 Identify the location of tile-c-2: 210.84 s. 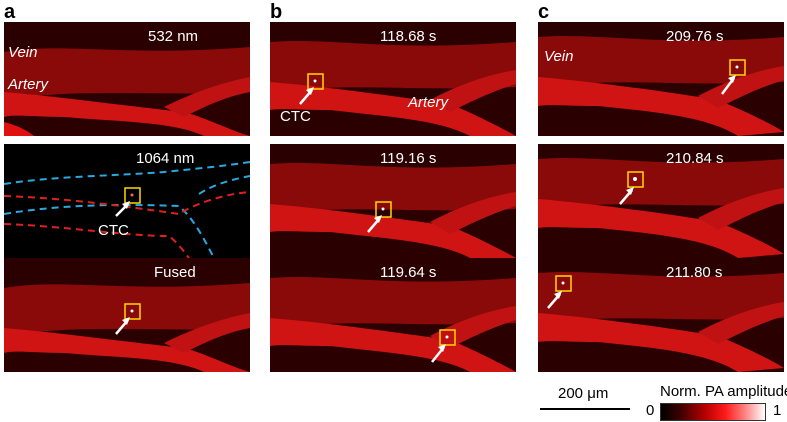
(661, 201).